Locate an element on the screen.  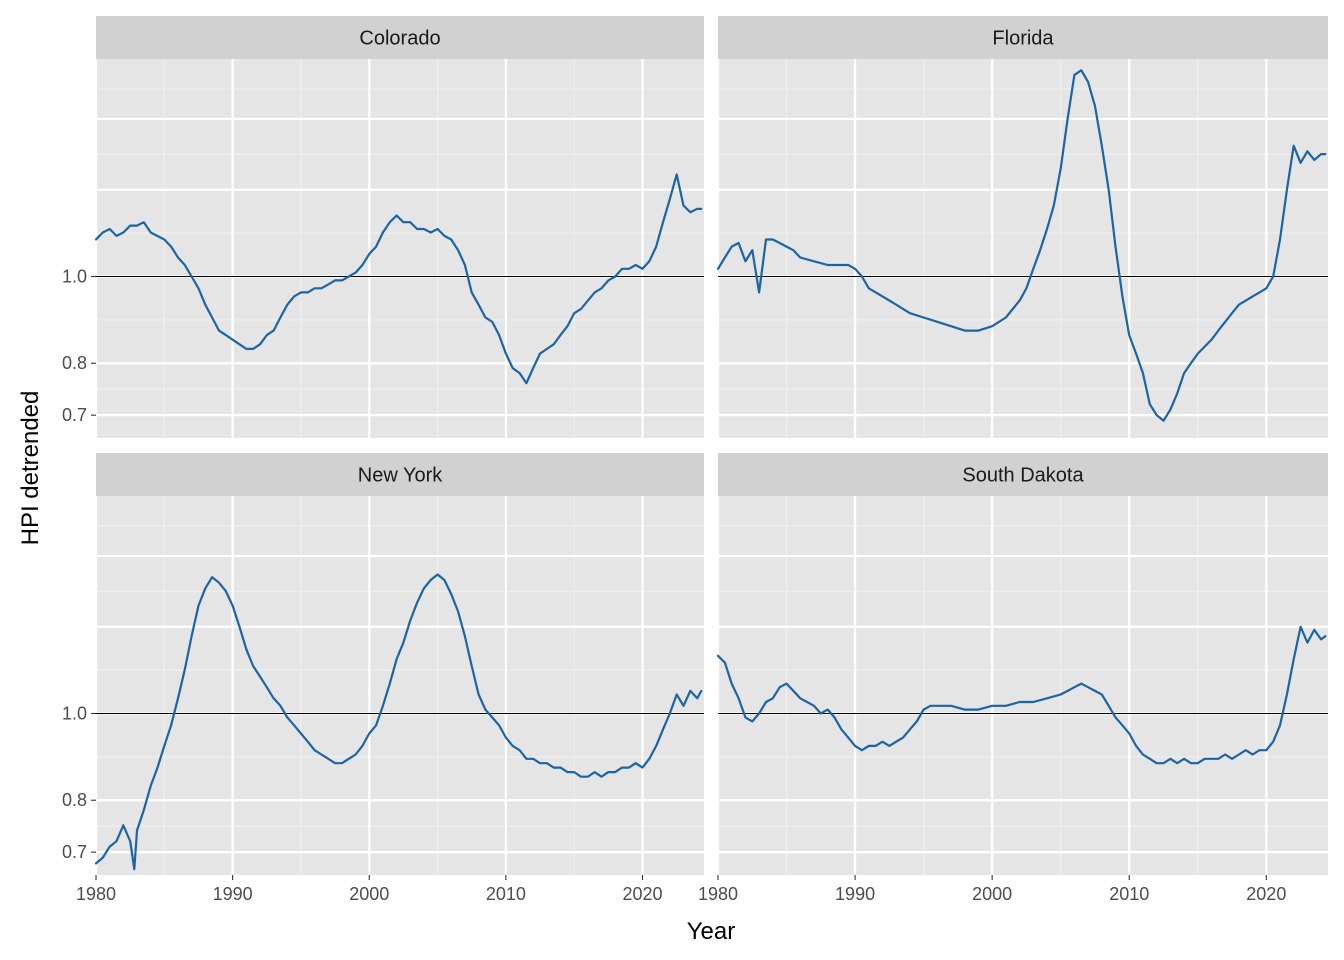
y-axis-title: HPI detrended is located at coordinates (30, 468).